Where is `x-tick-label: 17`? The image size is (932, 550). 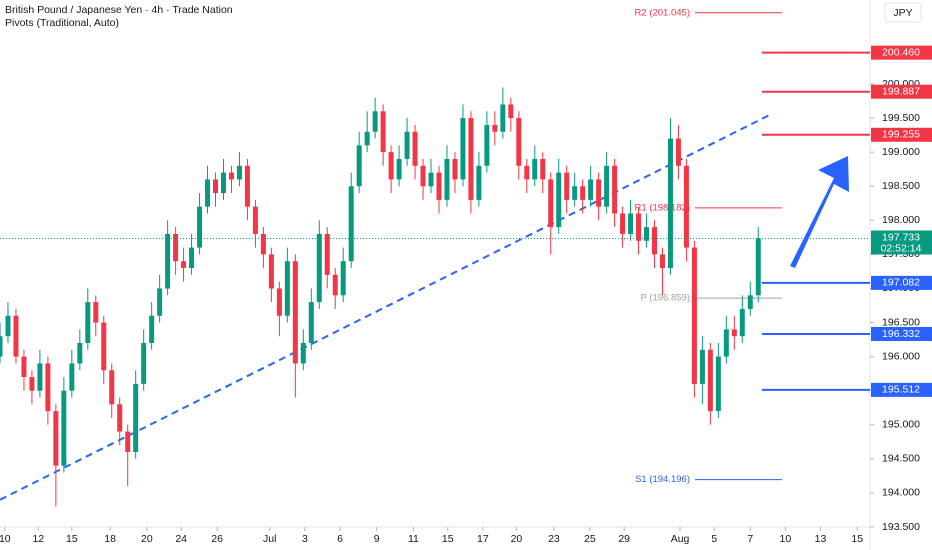 x-tick-label: 17 is located at coordinates (483, 539).